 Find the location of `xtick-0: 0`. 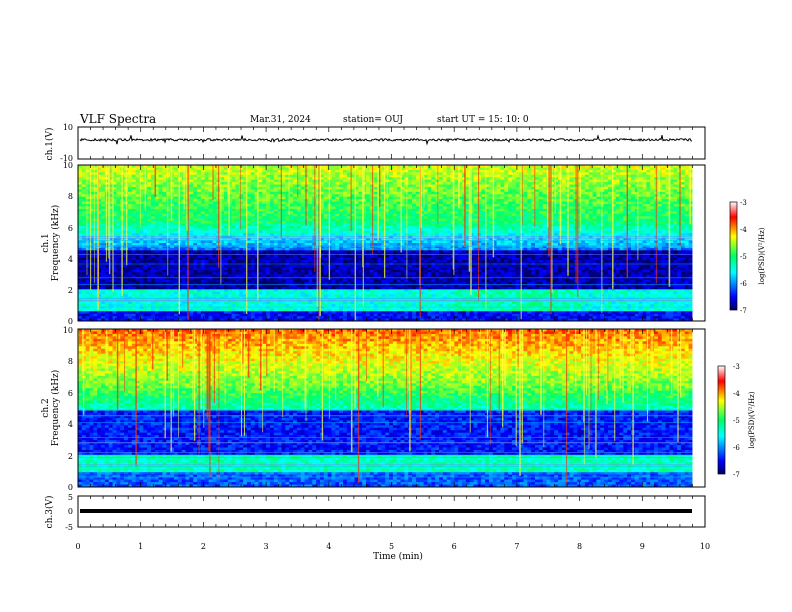

xtick-0: 0 is located at coordinates (77, 546).